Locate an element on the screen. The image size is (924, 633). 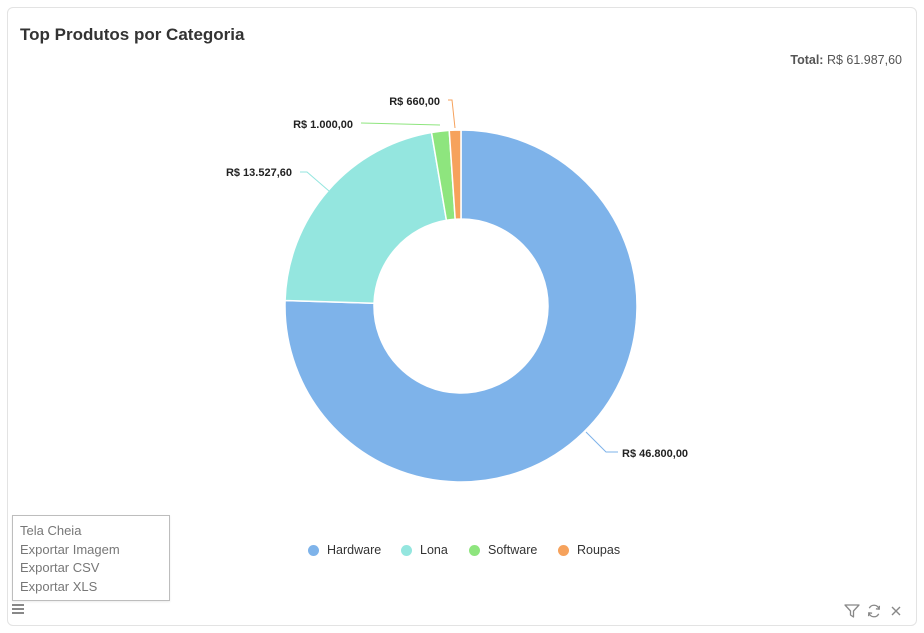
legend-item-roupas: Roupas is located at coordinates (589, 550).